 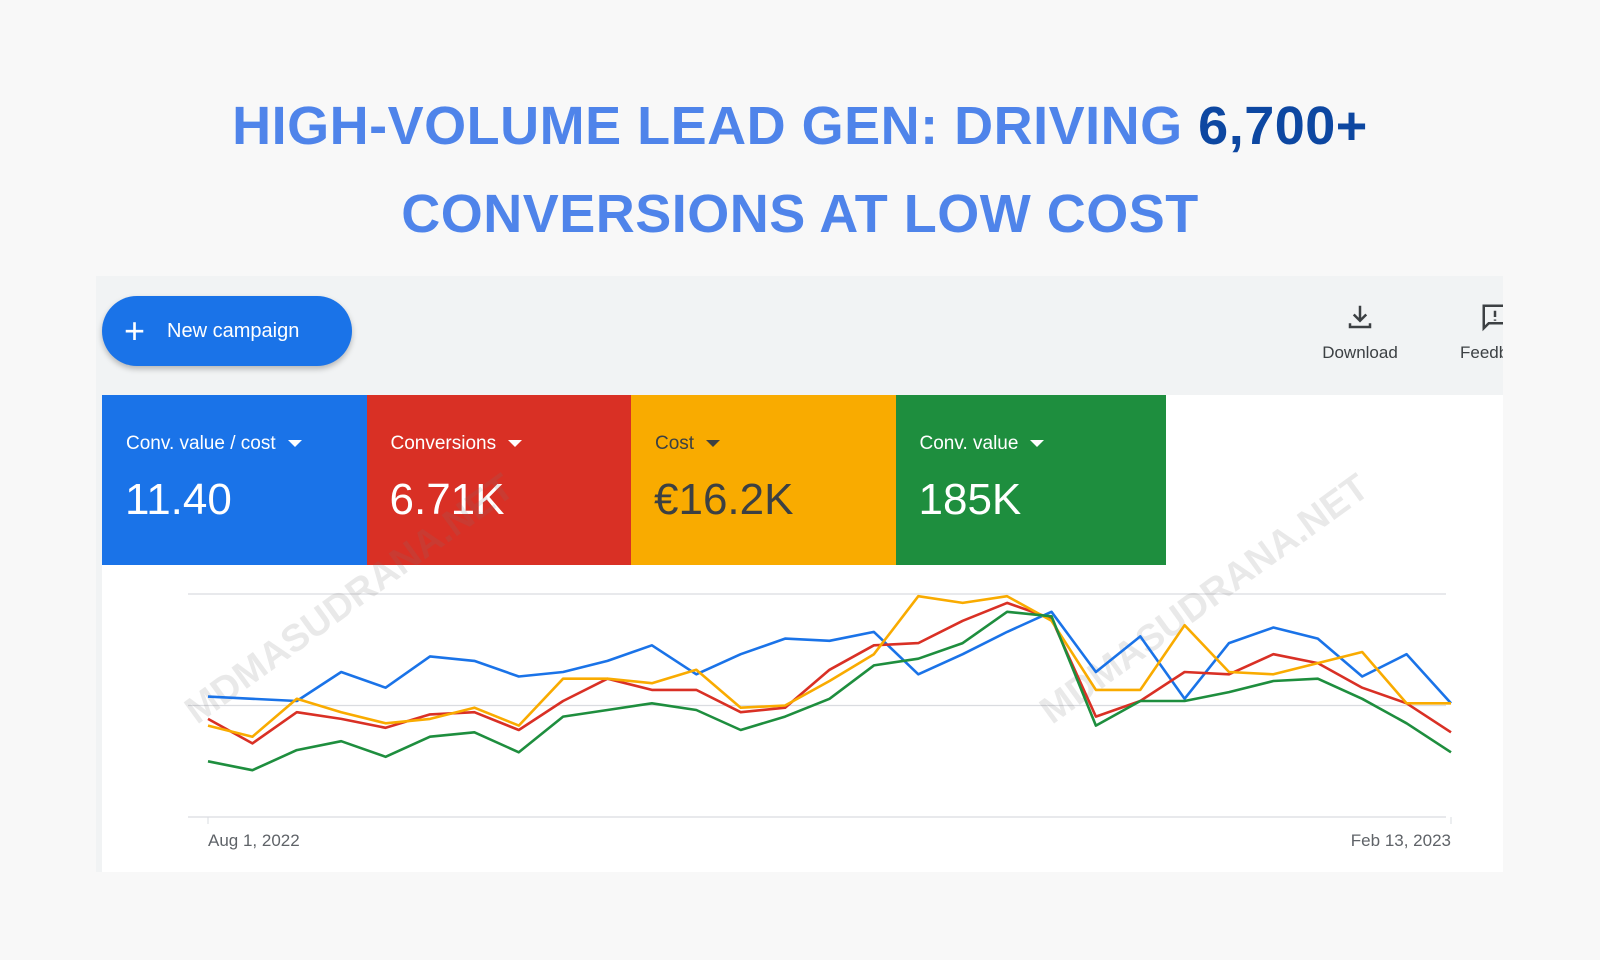 What do you see at coordinates (1401, 840) in the screenshot?
I see `x-tick-label: Feb 13, 2023` at bounding box center [1401, 840].